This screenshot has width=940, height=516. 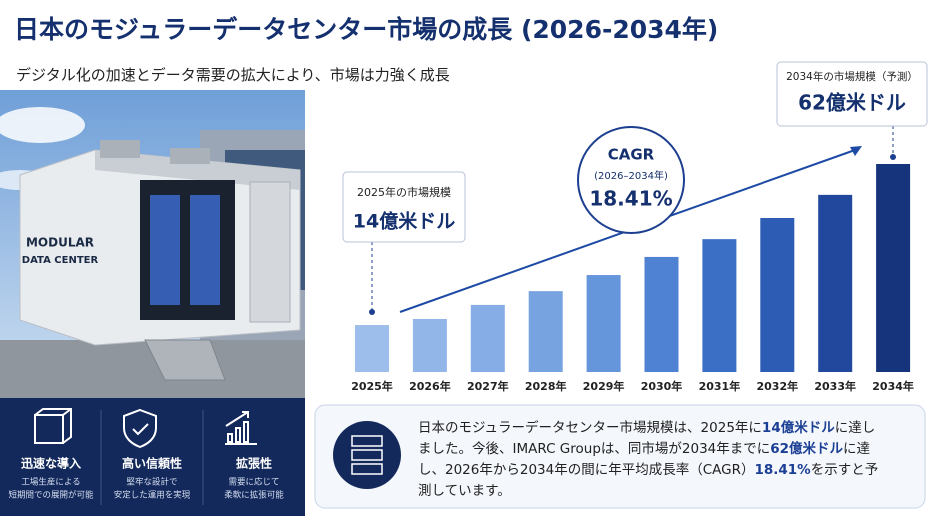 I want to click on summary-text: に達し、2026年から2034年の間に年平均成長率（CAGR）, so click(x=644, y=459).